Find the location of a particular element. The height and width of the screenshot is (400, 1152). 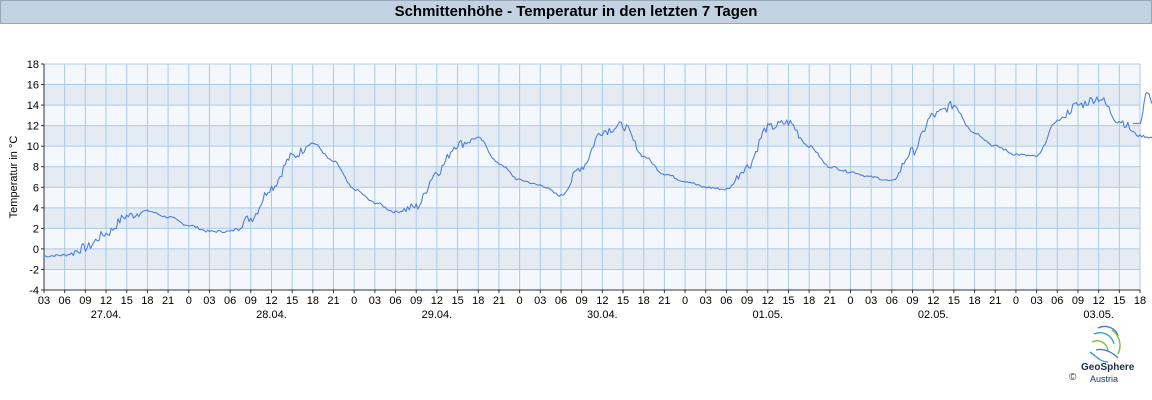

copyright-symbol: © is located at coordinates (1073, 377).